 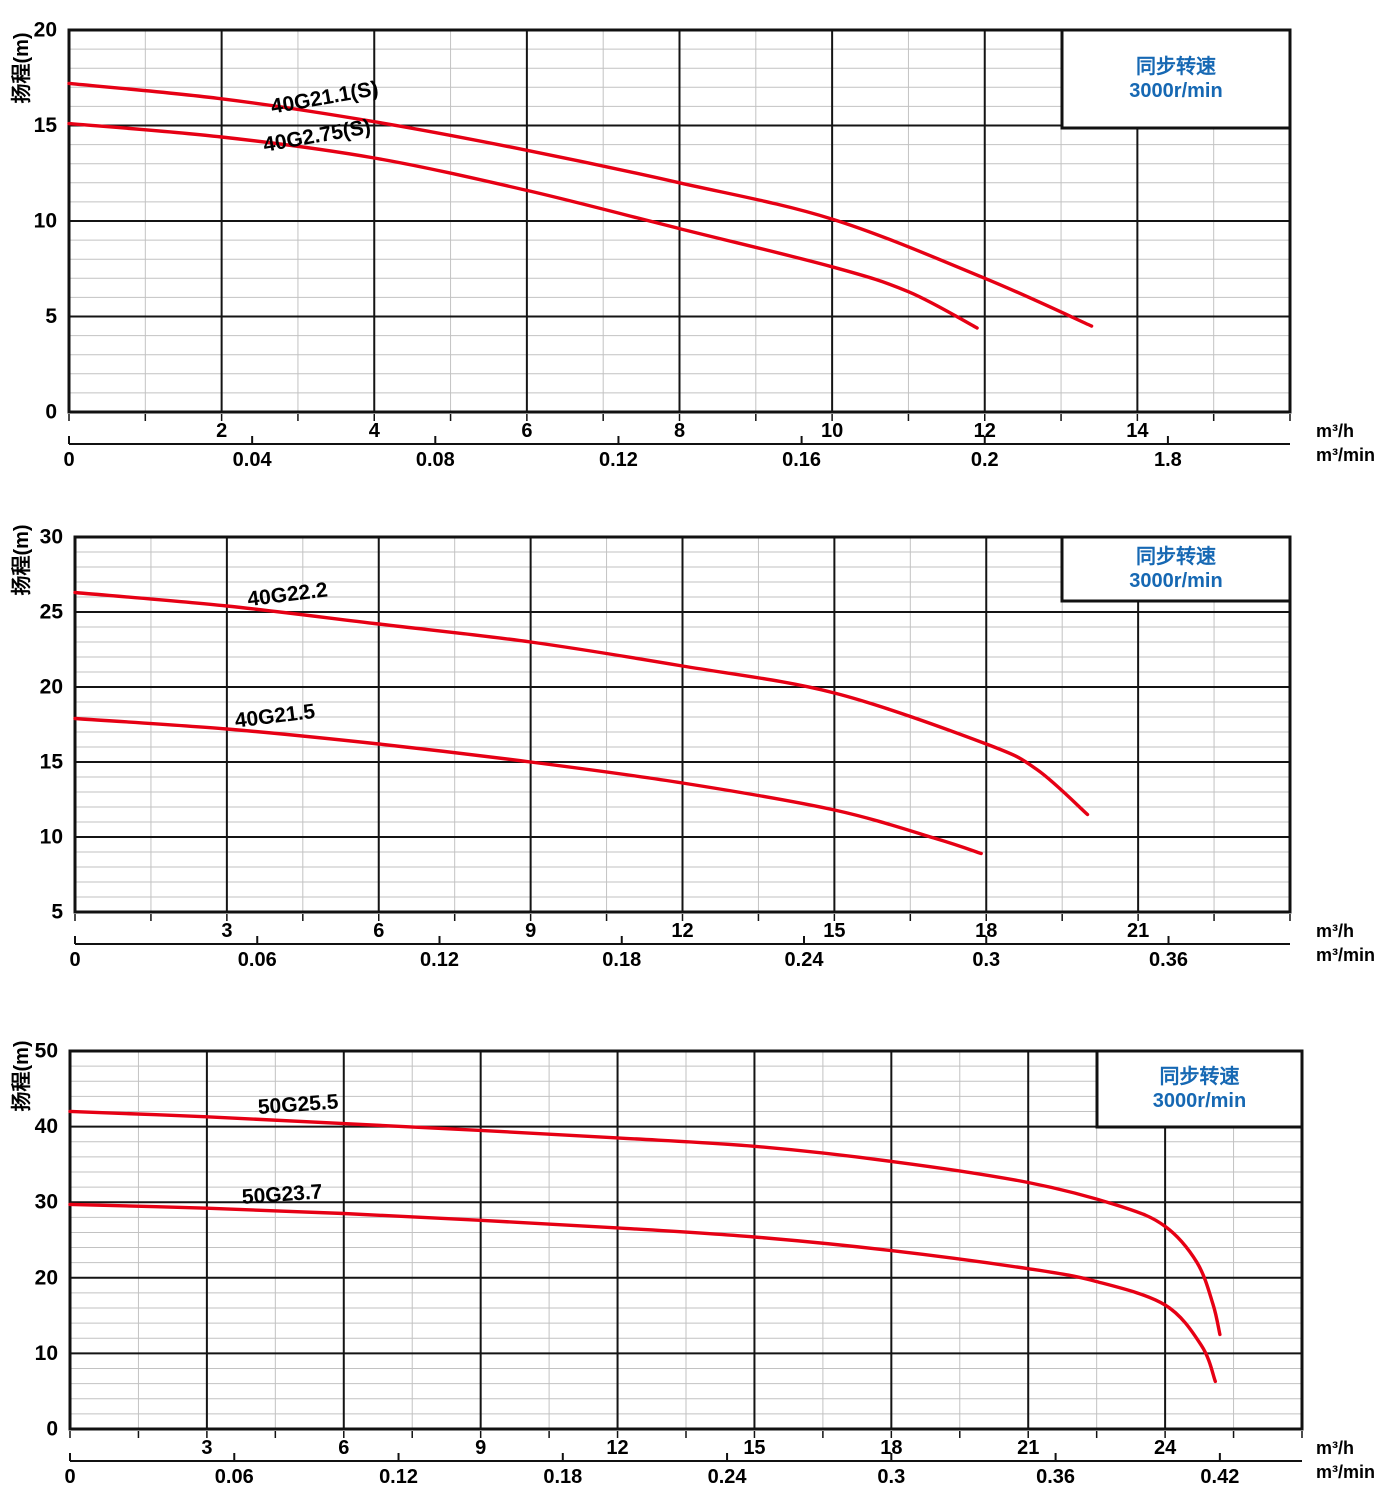 I want to click on x2-tick-label: 0.08, so click(x=435, y=460).